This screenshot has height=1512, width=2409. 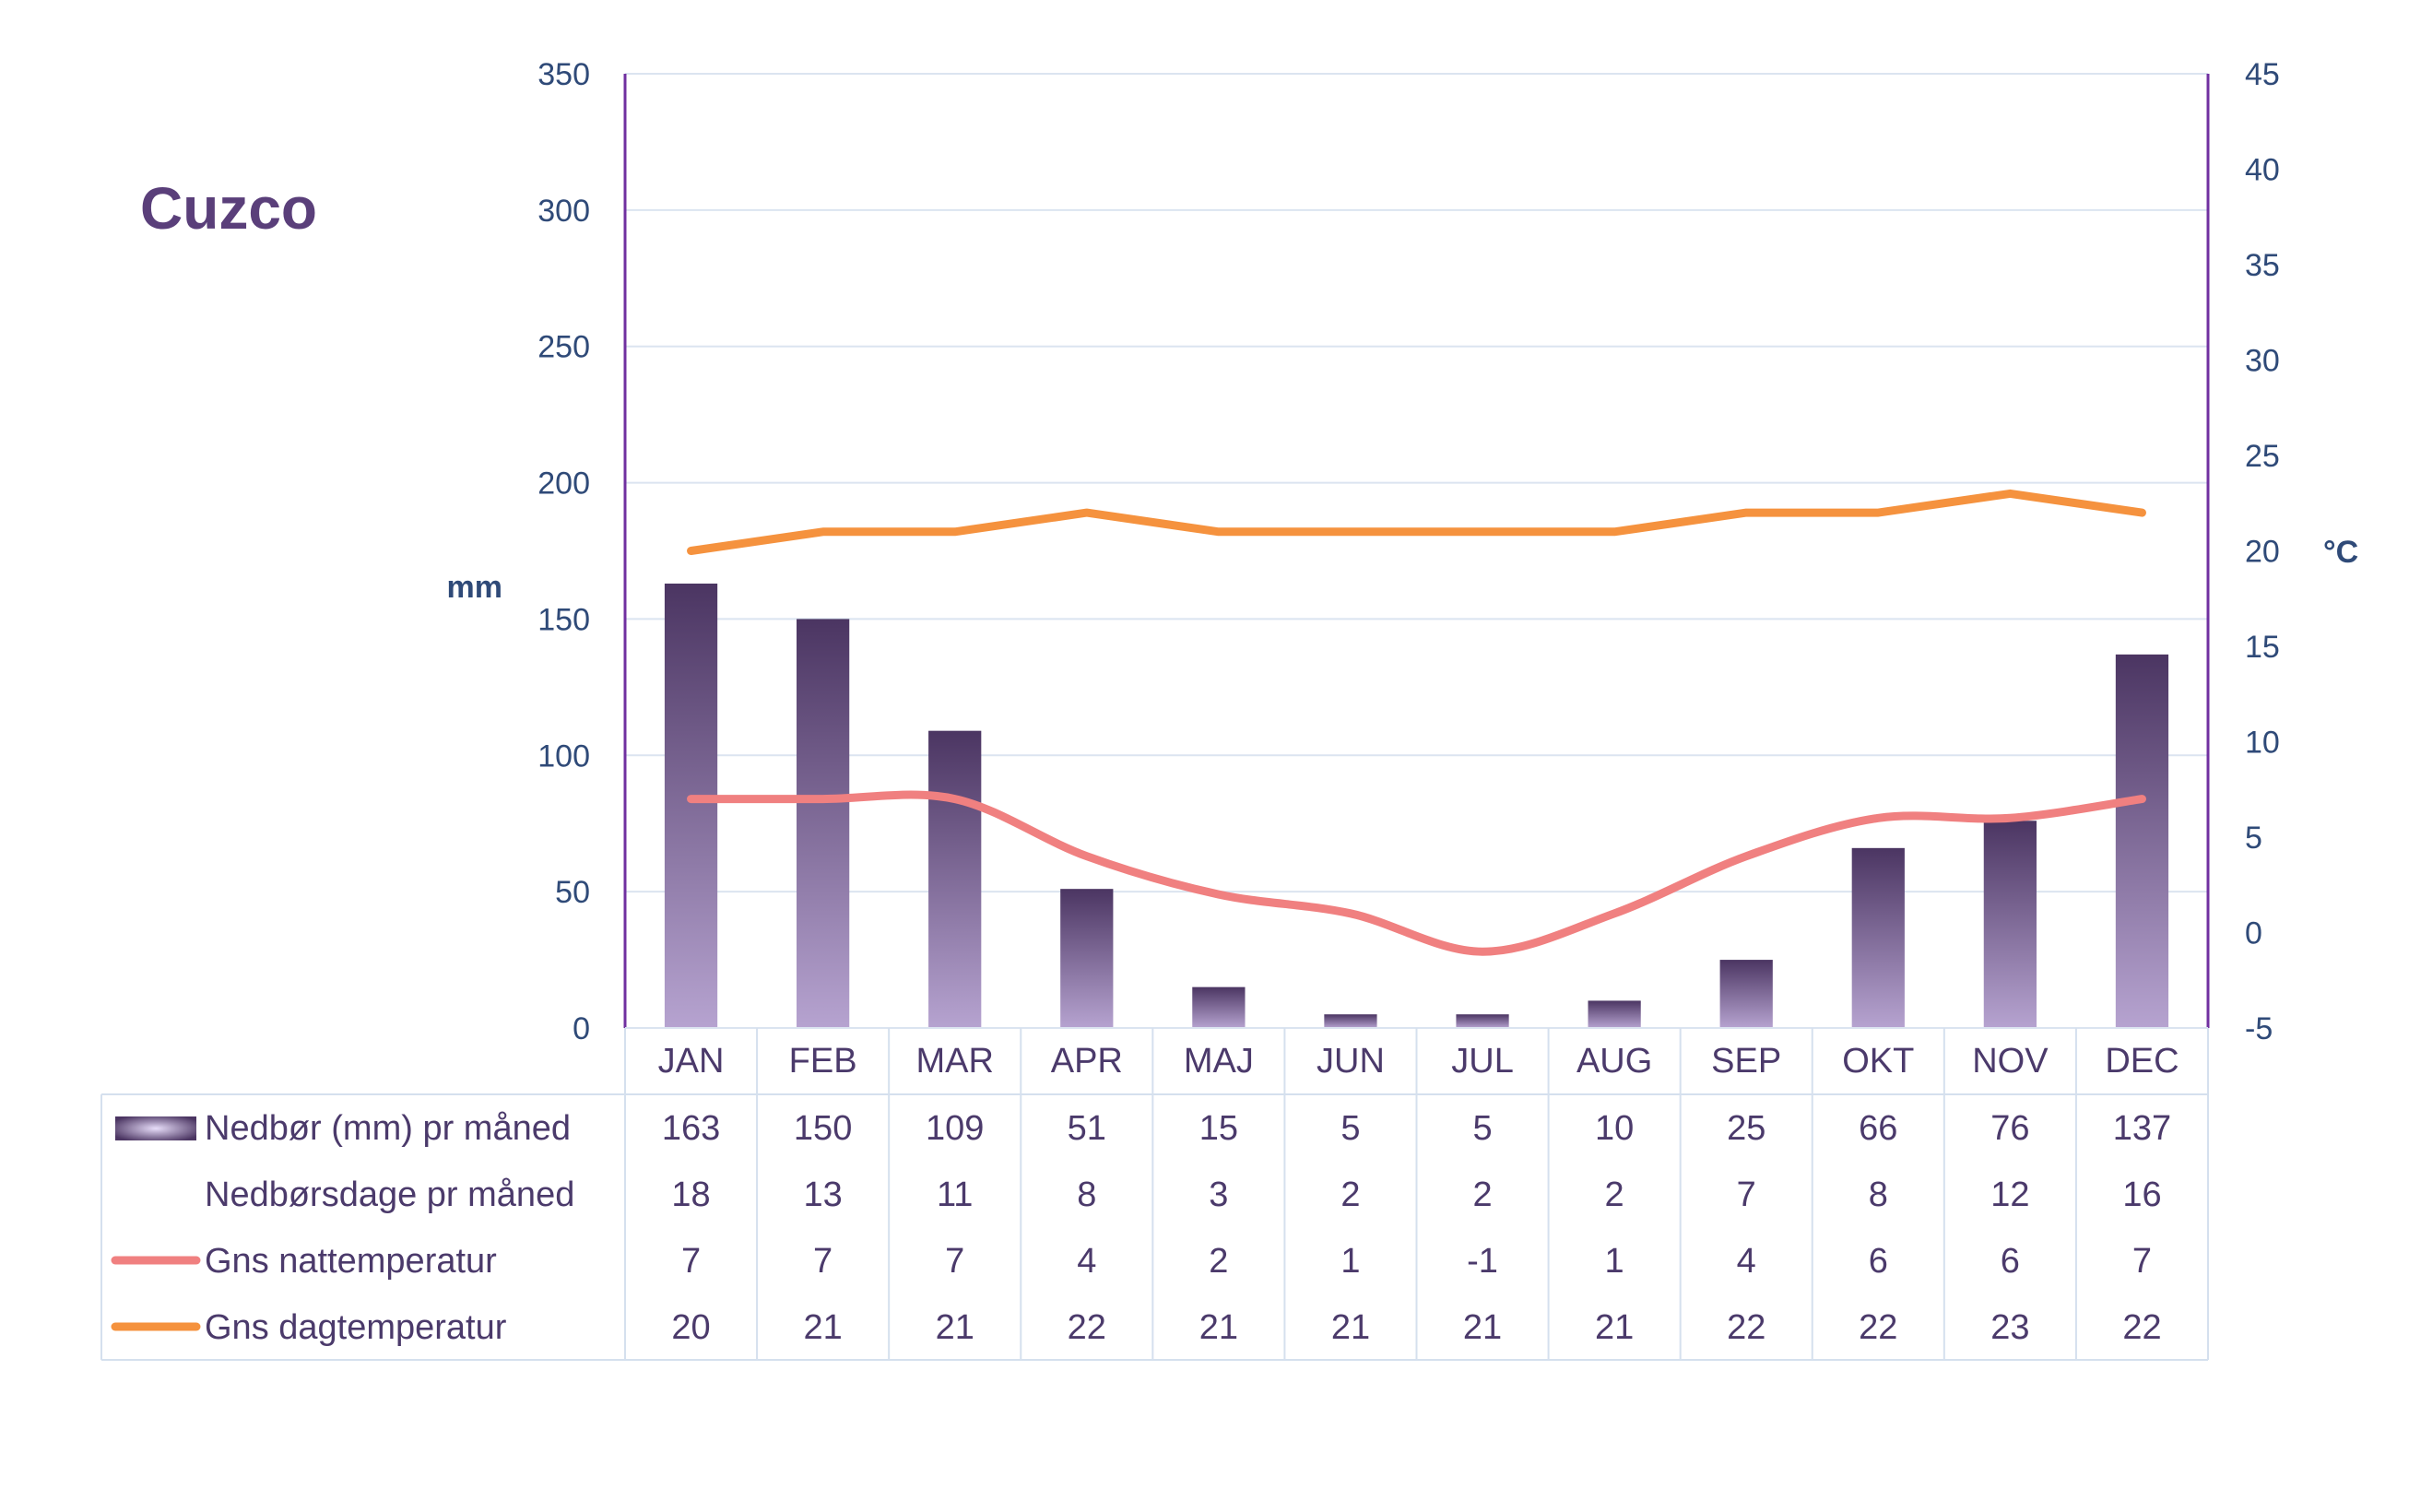 I want to click on right-axis-unit-label: °C, so click(x=2340, y=552).